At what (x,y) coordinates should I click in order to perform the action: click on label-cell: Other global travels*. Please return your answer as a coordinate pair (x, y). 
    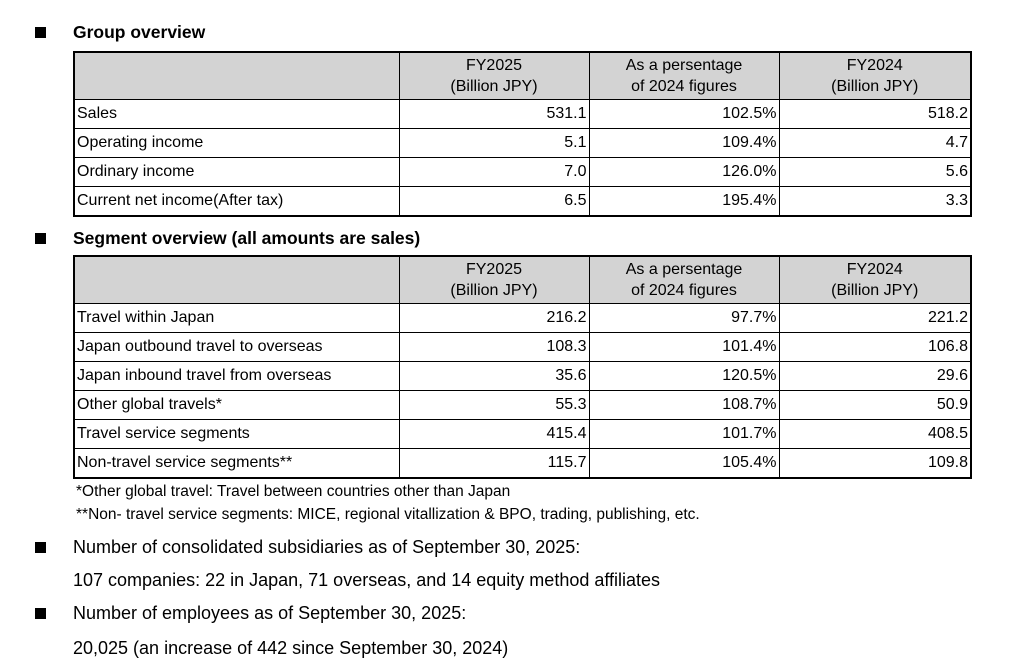
    Looking at the image, I should click on (236, 405).